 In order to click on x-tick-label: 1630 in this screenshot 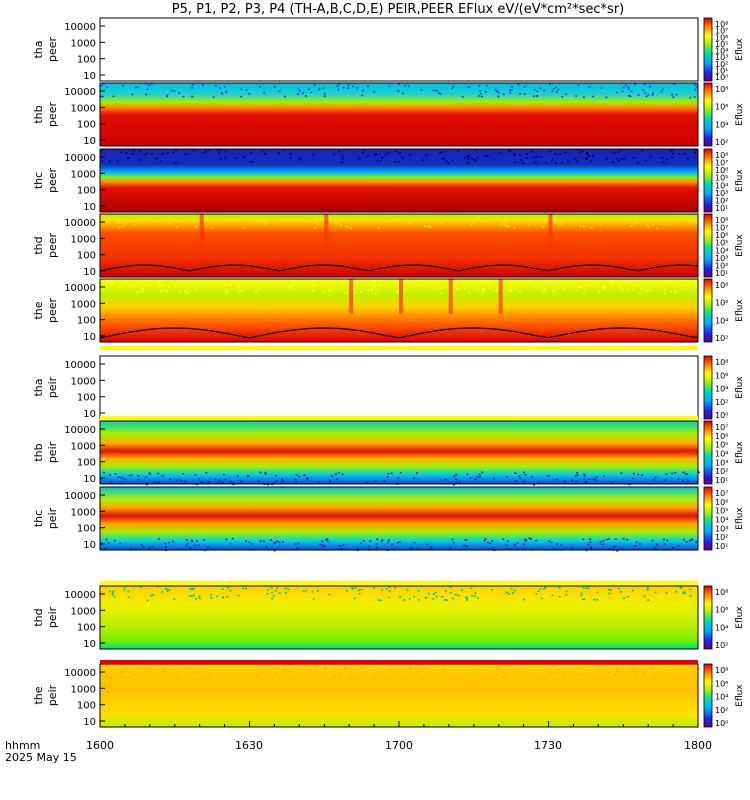, I will do `click(249, 745)`.